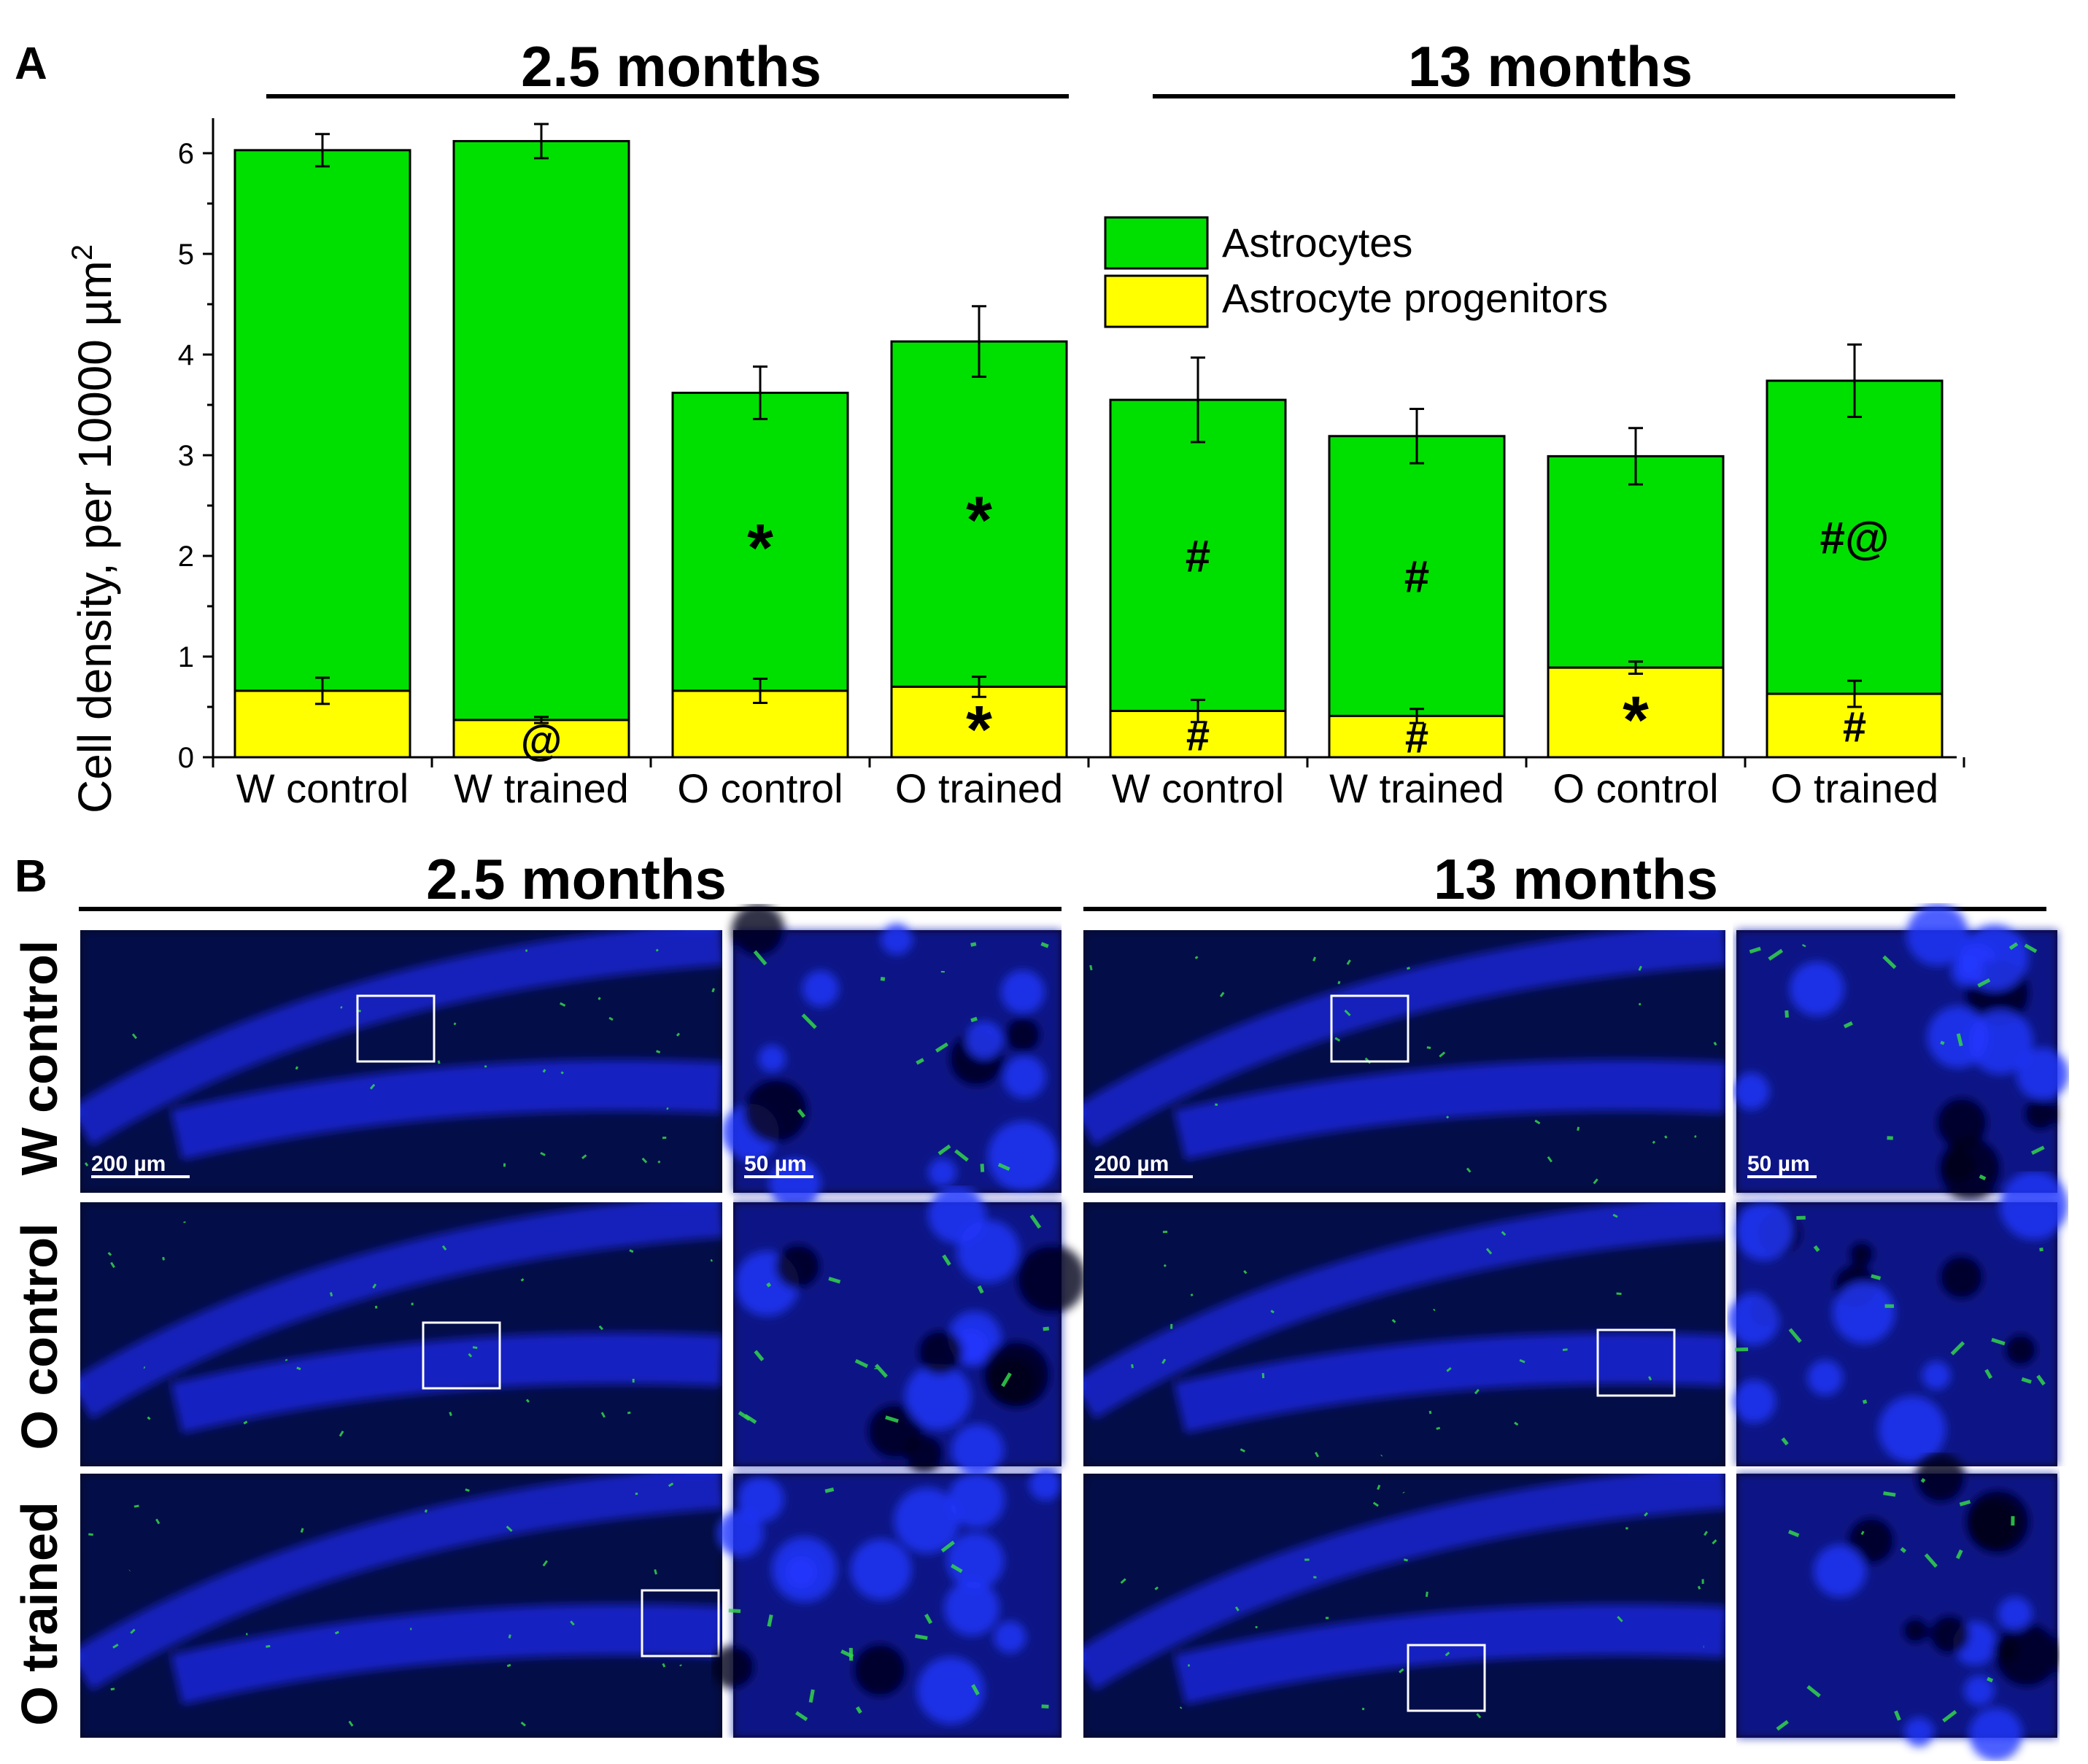 The width and height of the screenshot is (2088, 1764). Describe the element at coordinates (979, 788) in the screenshot. I see `x-category-label: O trained` at that location.